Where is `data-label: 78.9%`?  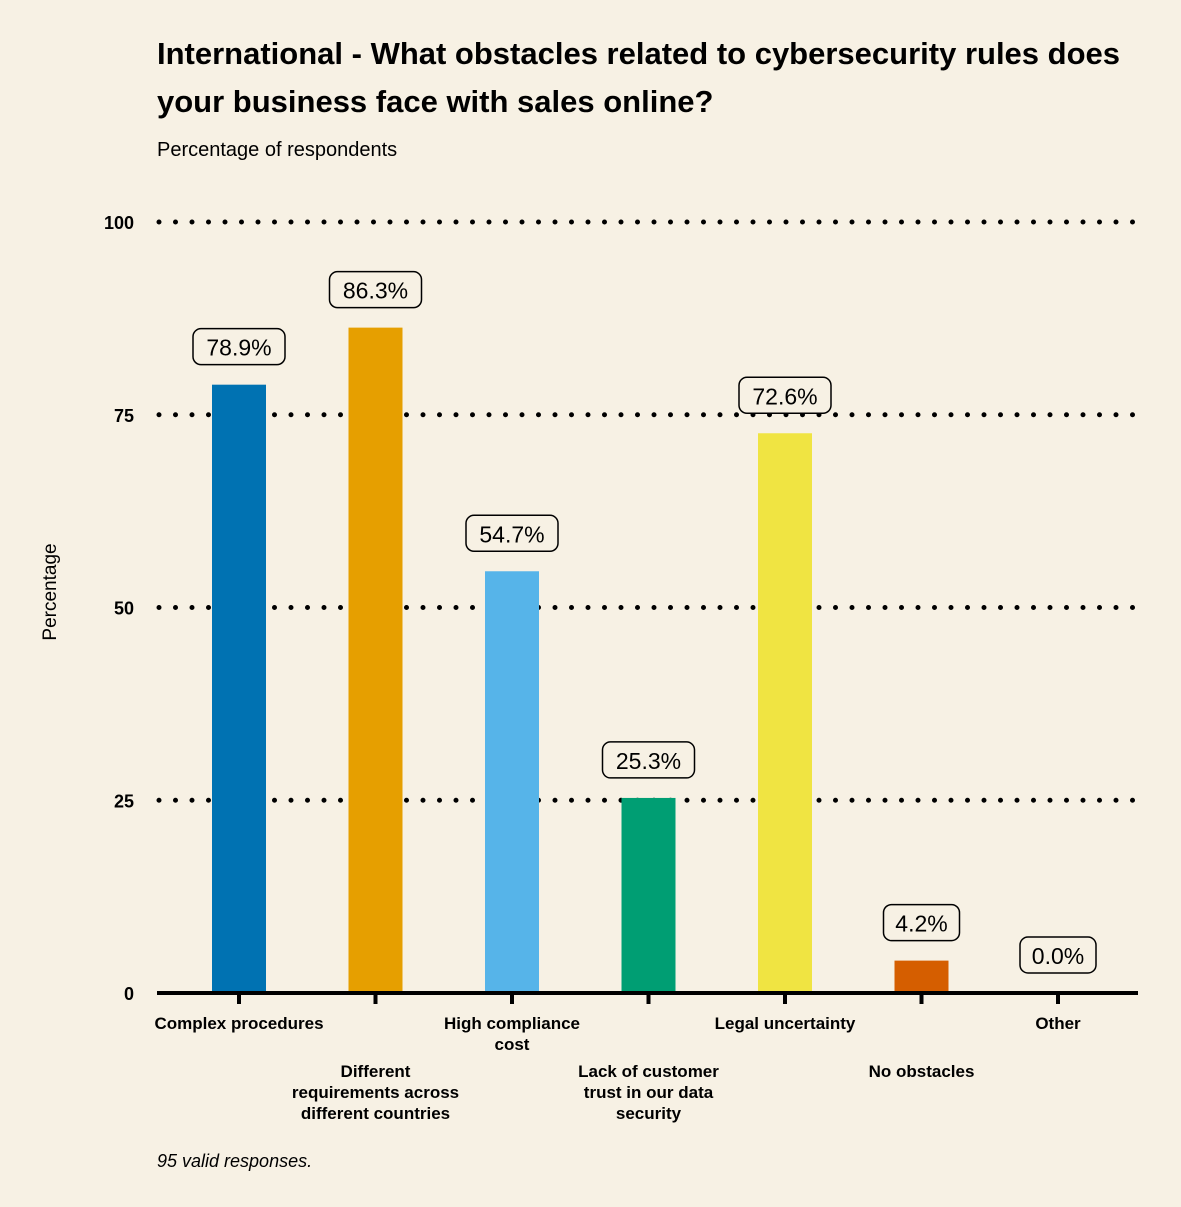 data-label: 78.9% is located at coordinates (239, 346).